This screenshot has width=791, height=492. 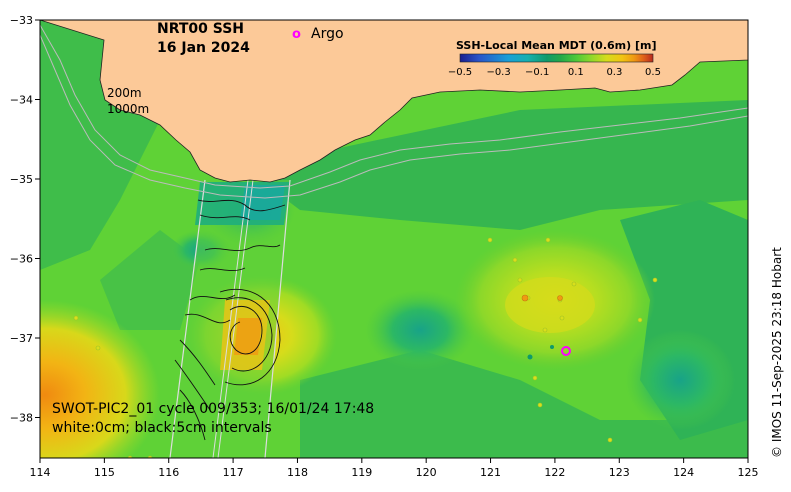 I want to click on y-tick-label: −34, so click(x=21, y=100).